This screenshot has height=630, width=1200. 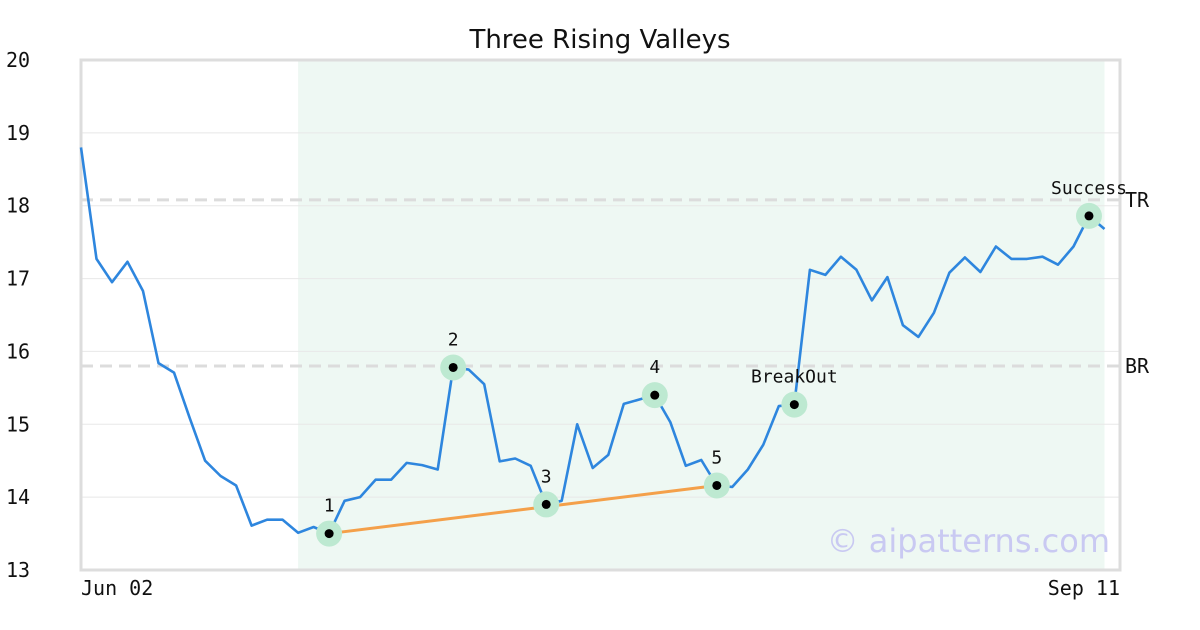 I want to click on marker-label-breakout: BreakOut, so click(x=794, y=377).